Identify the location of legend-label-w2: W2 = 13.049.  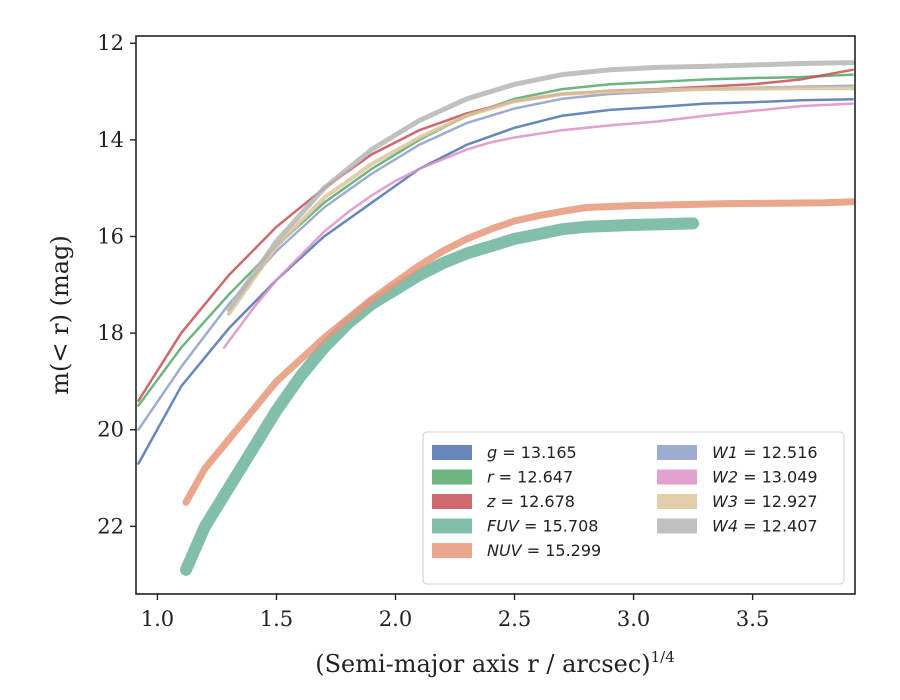
(765, 477).